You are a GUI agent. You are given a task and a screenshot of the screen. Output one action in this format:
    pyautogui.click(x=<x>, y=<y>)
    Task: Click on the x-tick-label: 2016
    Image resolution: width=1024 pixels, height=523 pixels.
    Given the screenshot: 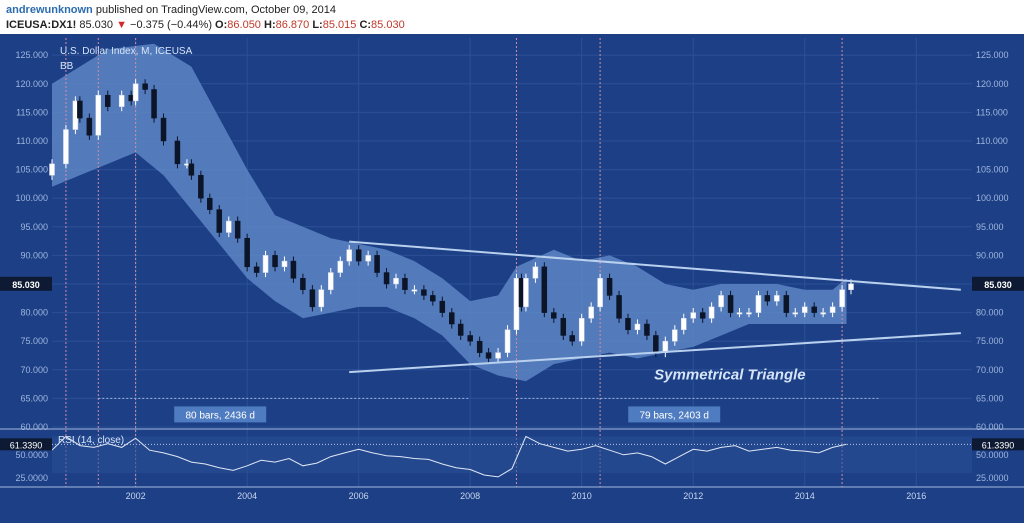 What is the action you would take?
    pyautogui.click(x=916, y=496)
    